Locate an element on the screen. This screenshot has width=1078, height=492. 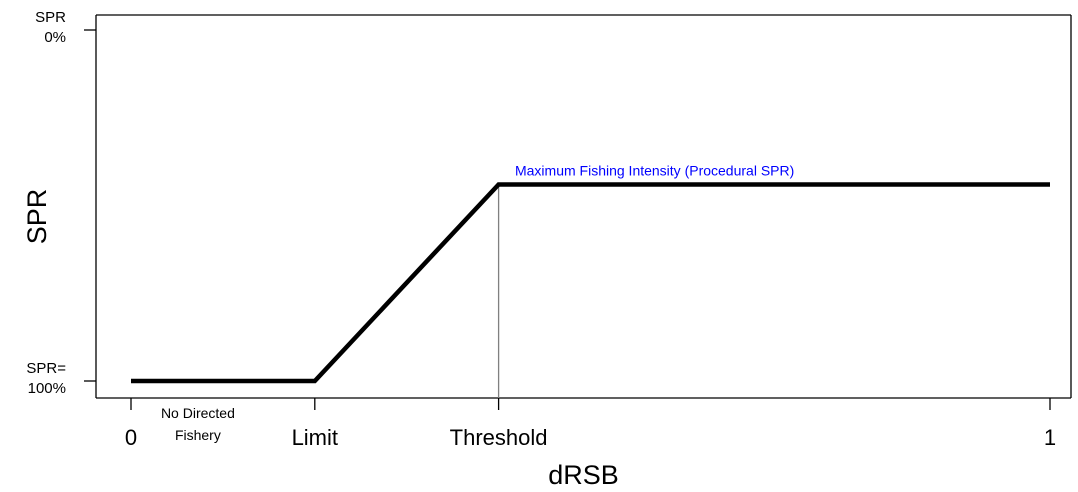
y-tick-label-line1: SPR= is located at coordinates (46, 368).